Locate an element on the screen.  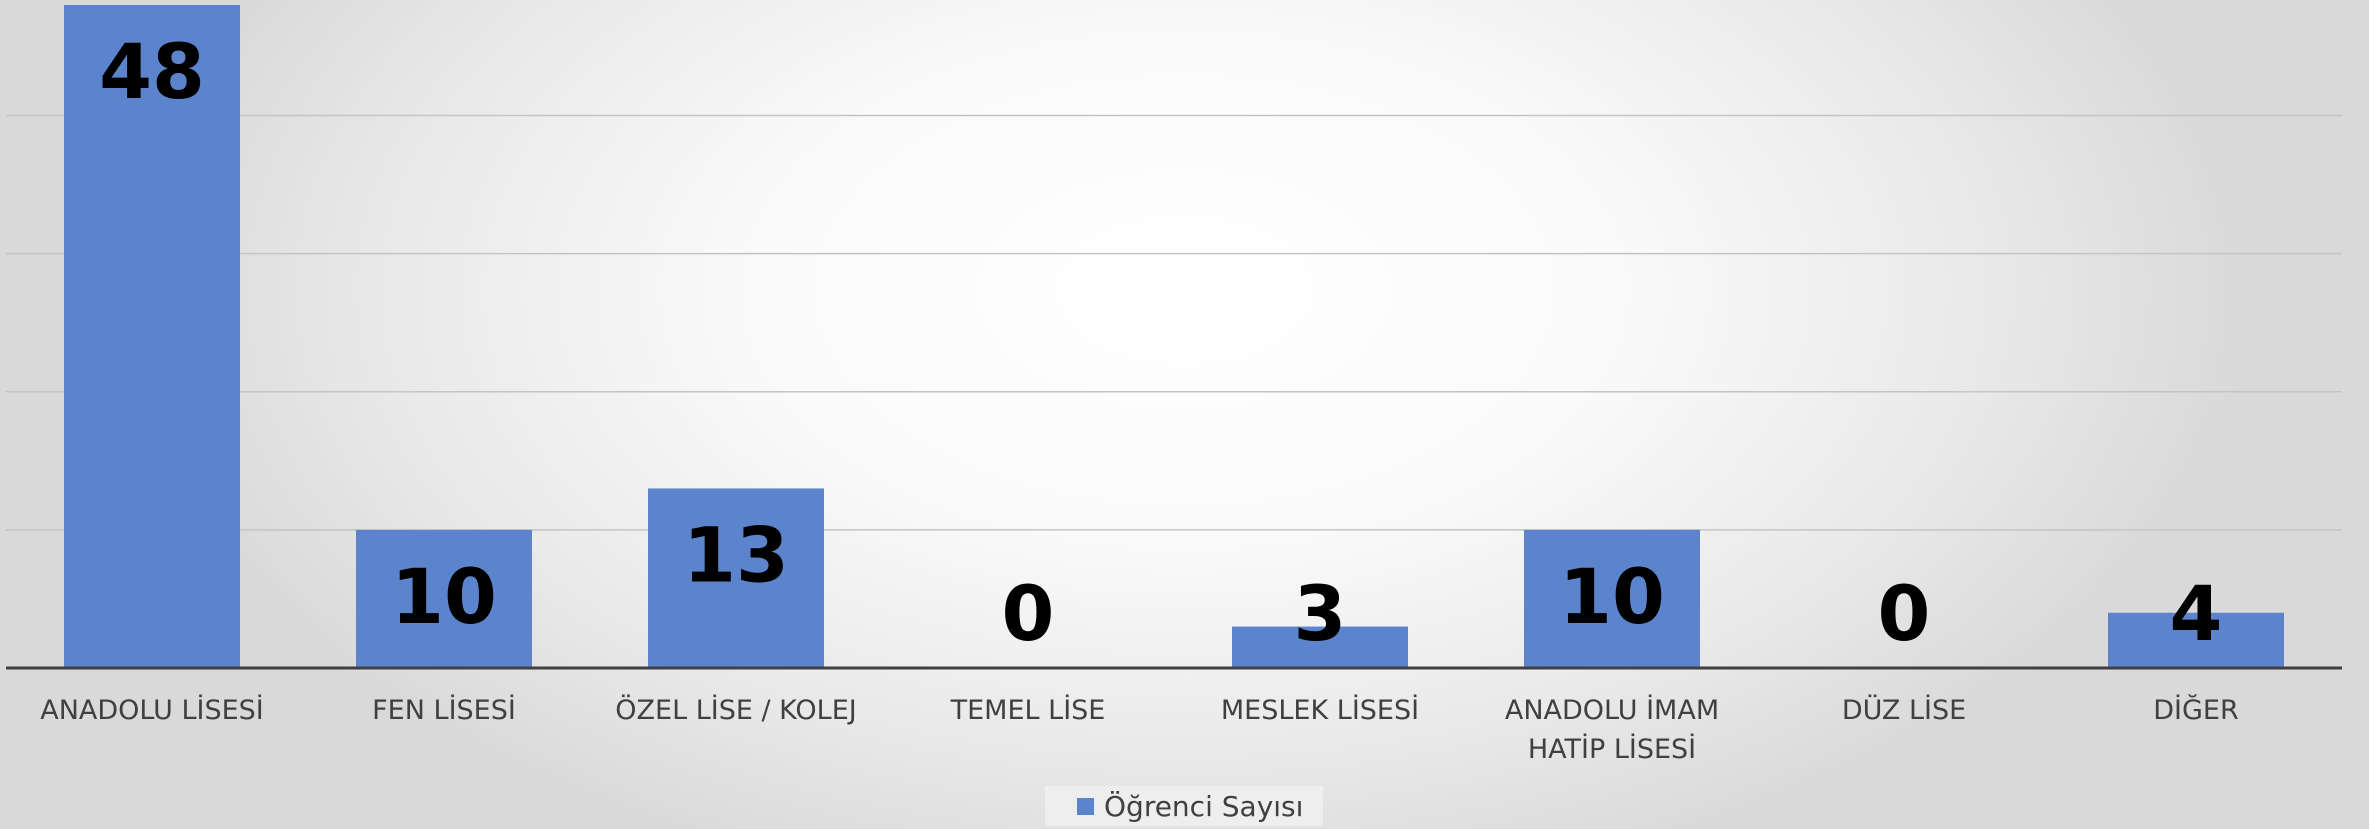
x-tick-label-6: DÜZ LİSE is located at coordinates (1904, 710).